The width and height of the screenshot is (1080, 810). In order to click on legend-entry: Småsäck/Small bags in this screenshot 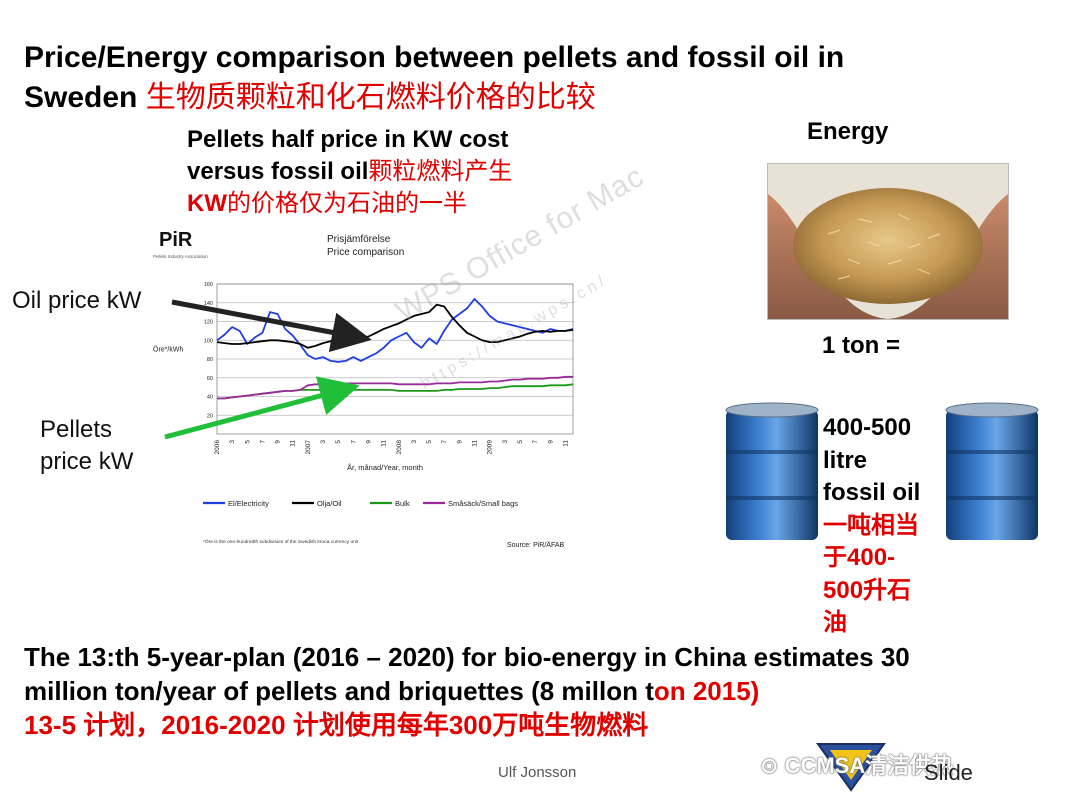, I will do `click(483, 503)`.